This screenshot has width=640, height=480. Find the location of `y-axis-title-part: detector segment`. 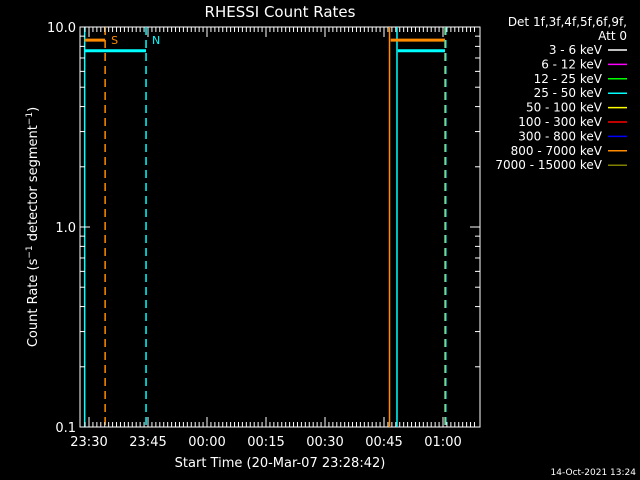

y-axis-title-part: detector segment is located at coordinates (33, 185).